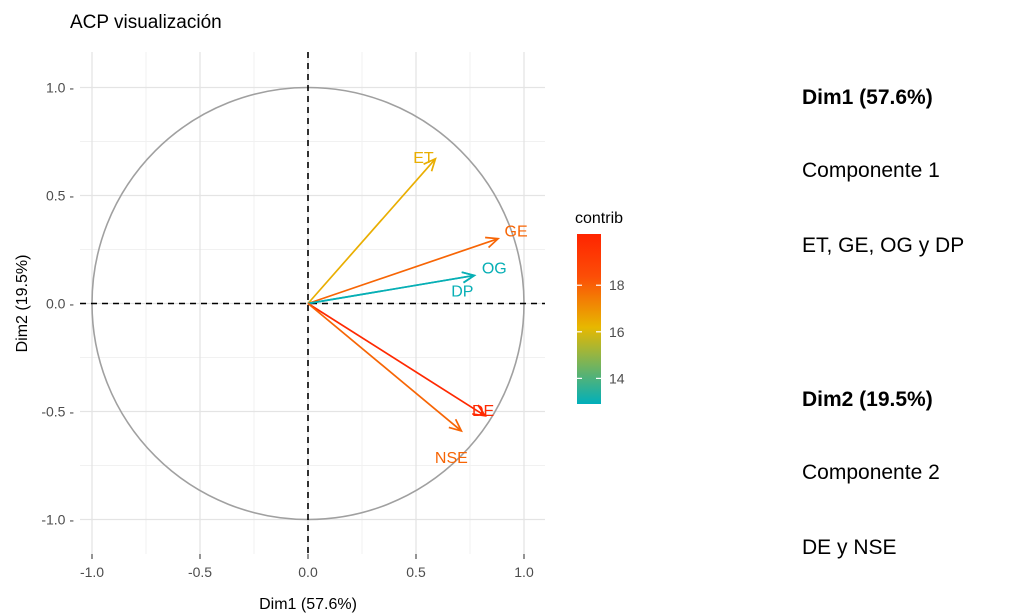  What do you see at coordinates (516, 232) in the screenshot?
I see `vector-ge-label: GE` at bounding box center [516, 232].